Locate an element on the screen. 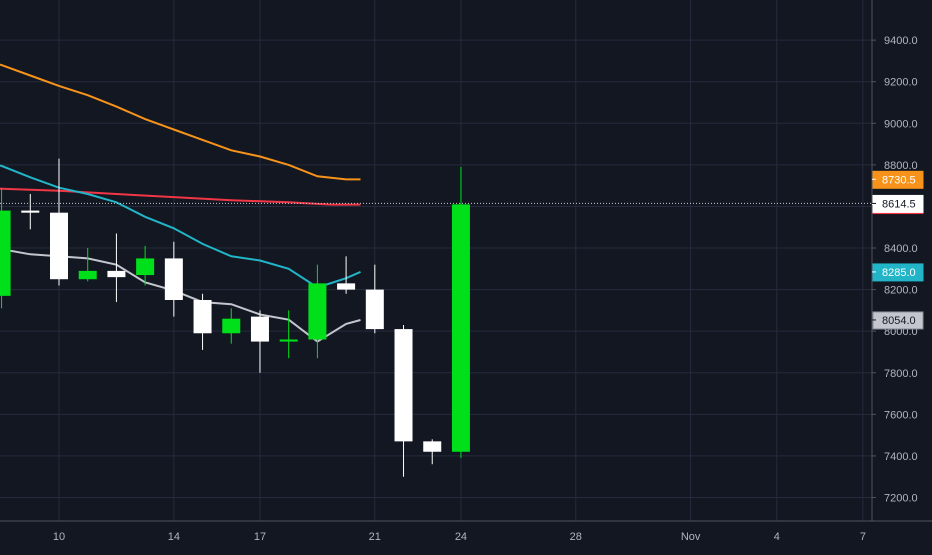 The image size is (932, 555). time-tick-label: 24 is located at coordinates (461, 537).